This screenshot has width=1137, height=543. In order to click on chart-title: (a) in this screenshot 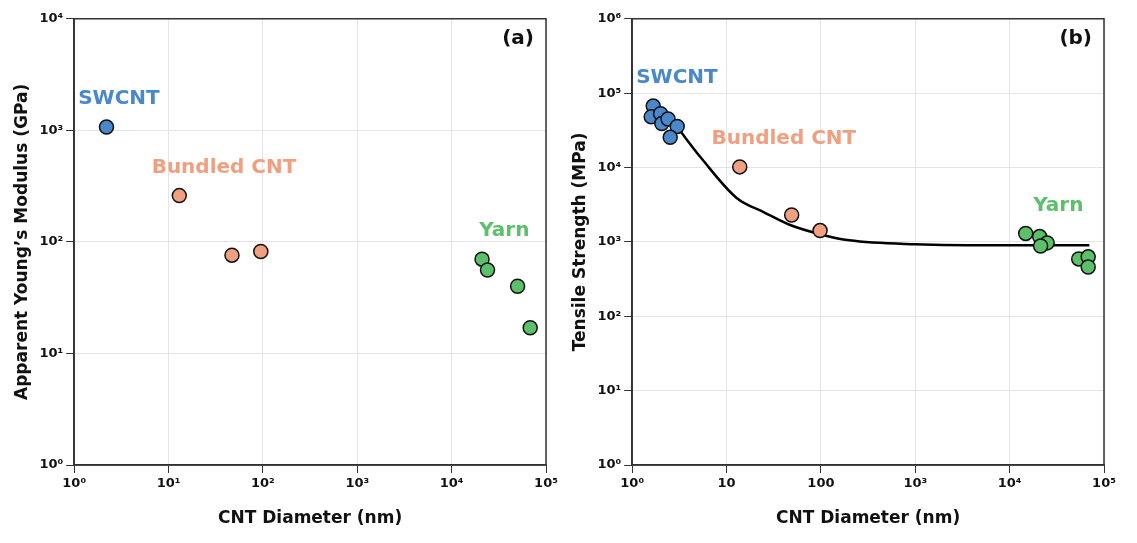, I will do `click(518, 37)`.